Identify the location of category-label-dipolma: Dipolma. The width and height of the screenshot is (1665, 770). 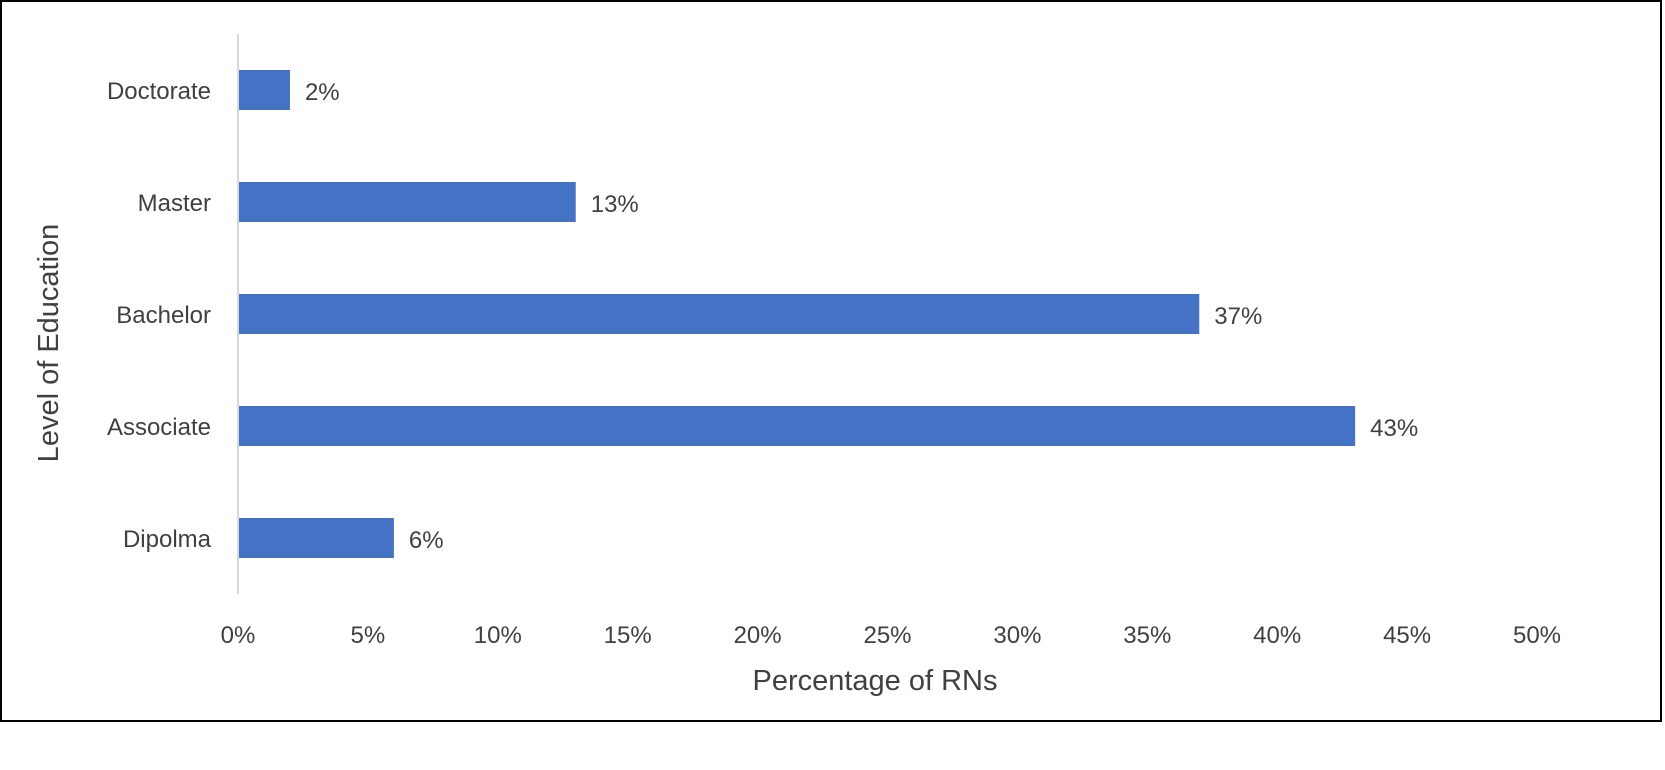
(167, 539).